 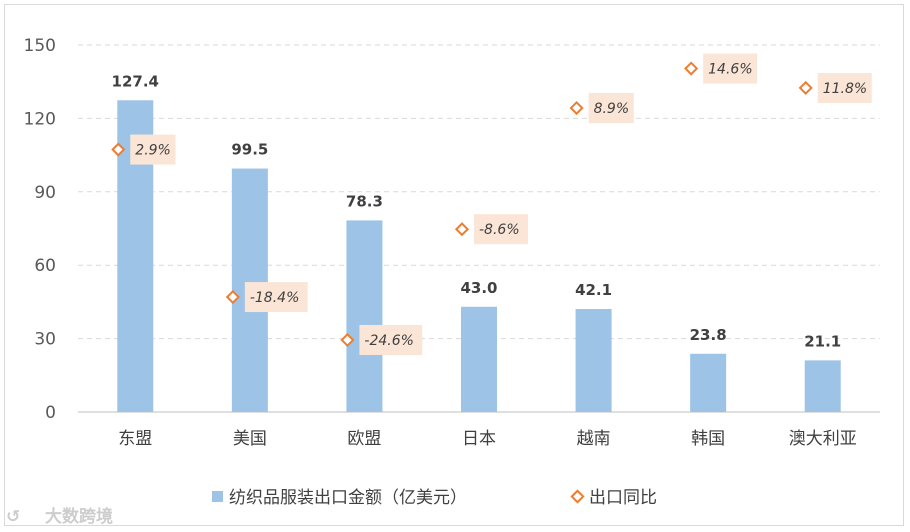 What do you see at coordinates (708, 439) in the screenshot?
I see `x-category-label: 韩国` at bounding box center [708, 439].